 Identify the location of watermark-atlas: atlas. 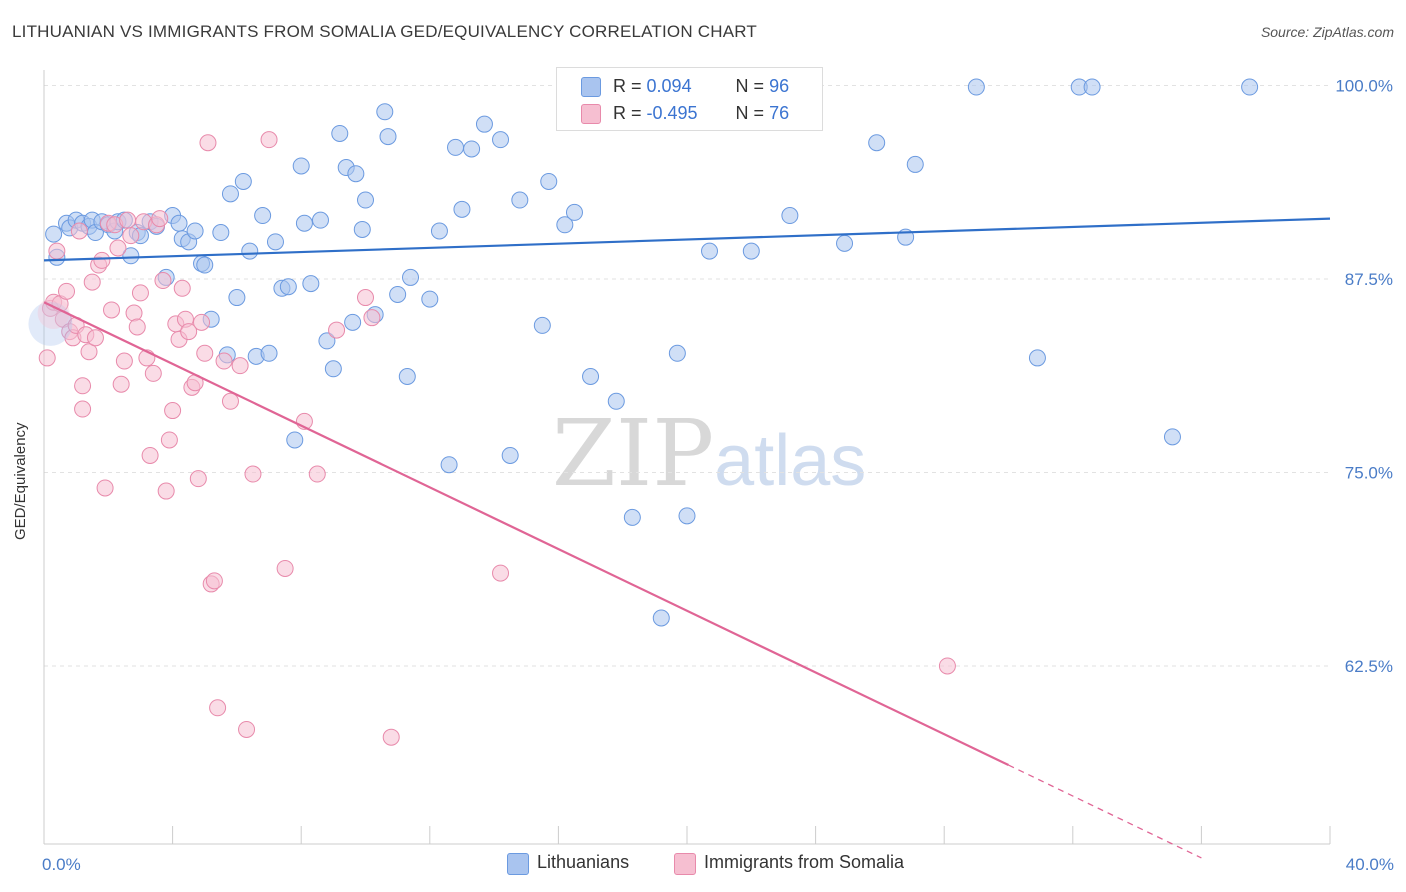
(790, 461).